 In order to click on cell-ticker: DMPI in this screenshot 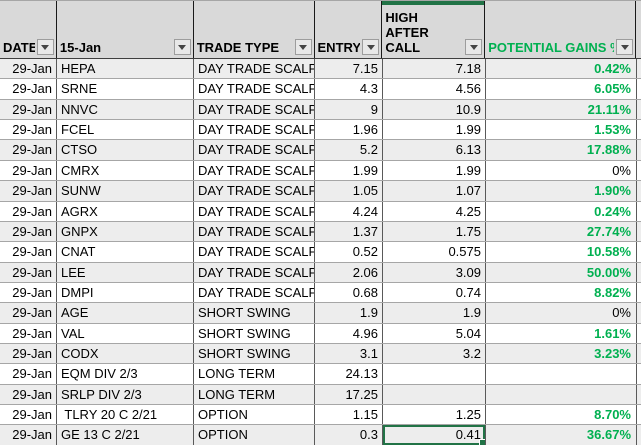, I will do `click(125, 292)`.